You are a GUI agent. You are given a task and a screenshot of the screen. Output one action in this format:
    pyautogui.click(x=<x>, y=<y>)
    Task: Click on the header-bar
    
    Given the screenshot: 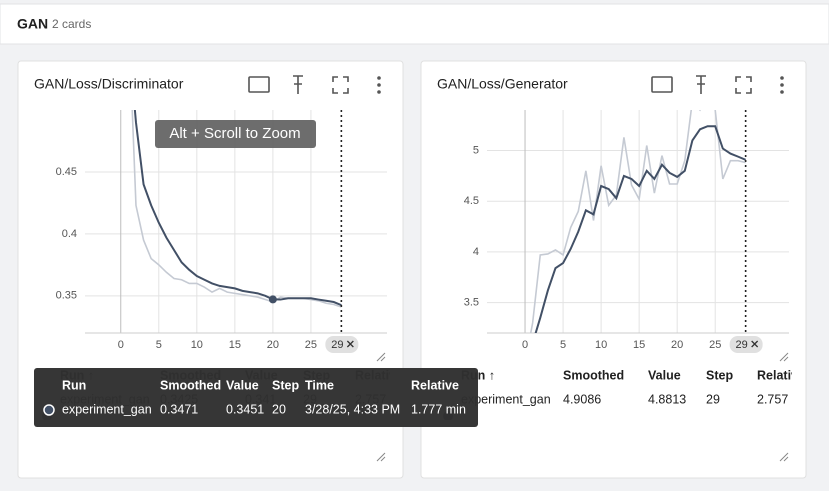 What is the action you would take?
    pyautogui.click(x=414, y=24)
    